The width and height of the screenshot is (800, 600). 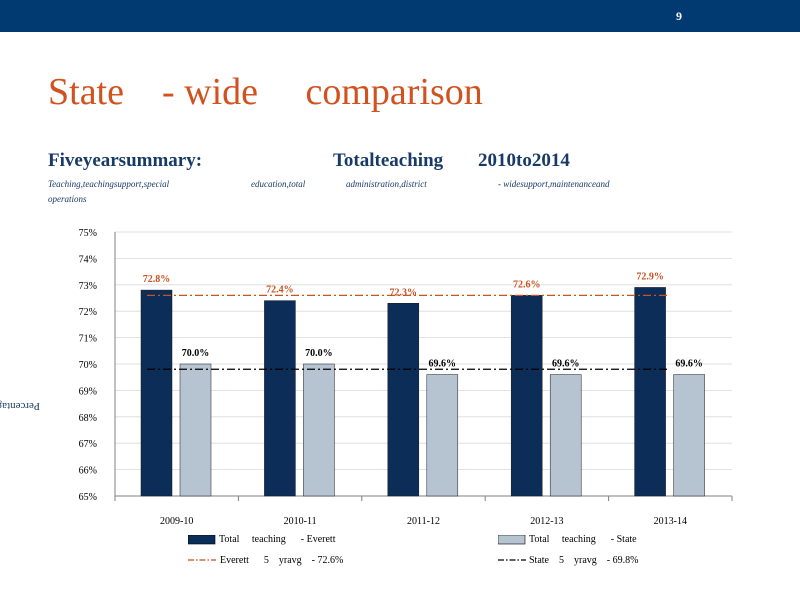 I want to click on legend-label-everett-avg: Everett 5 yravg - 72.6%, so click(x=282, y=560).